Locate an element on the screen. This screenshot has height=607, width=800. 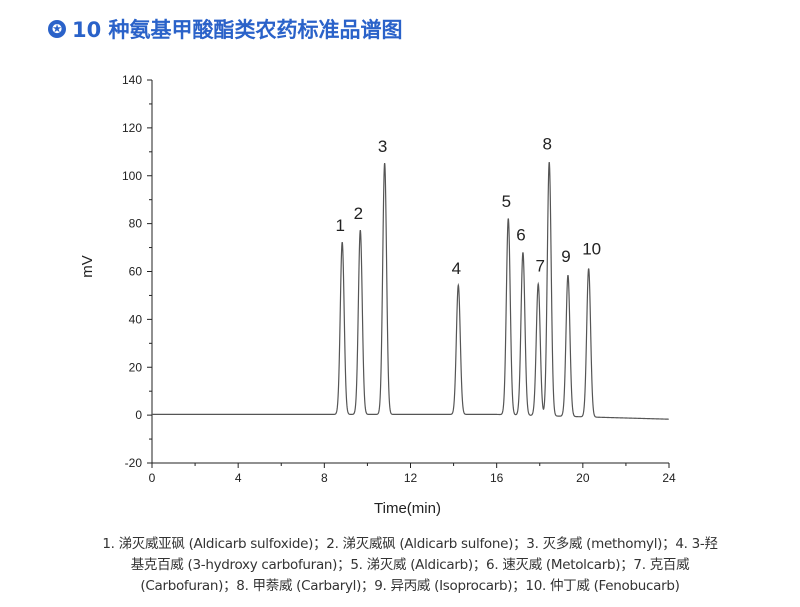
y-tick-label: 80 is located at coordinates (136, 224).